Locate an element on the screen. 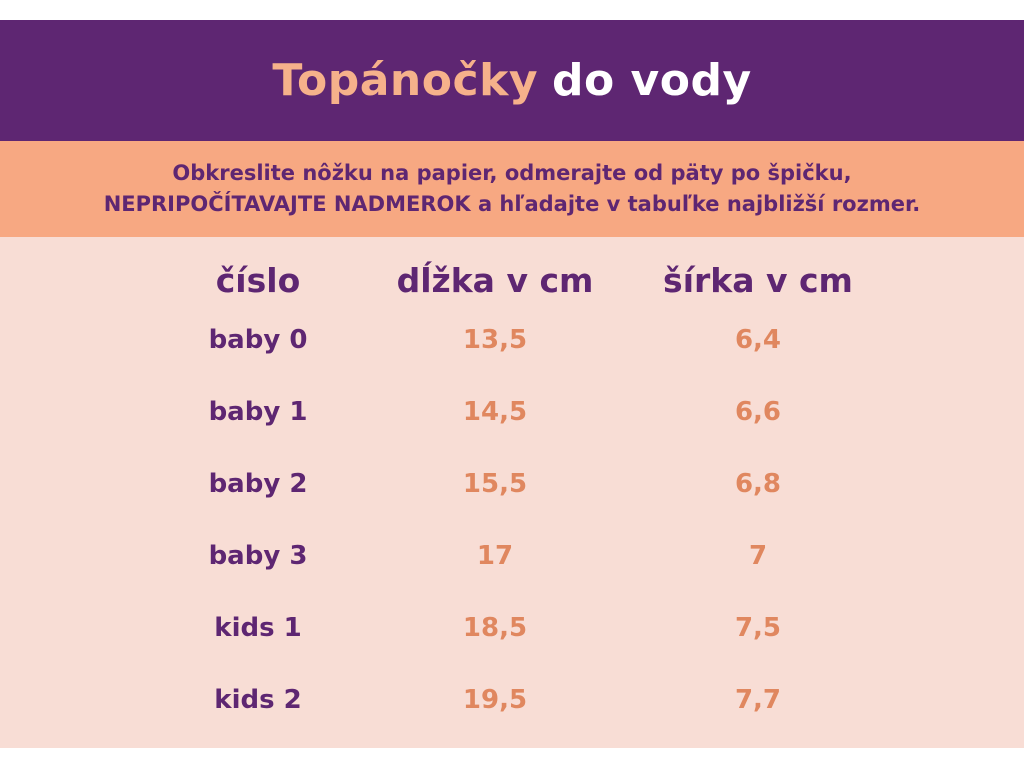  table-cell-size: baby 3 is located at coordinates (258, 556).